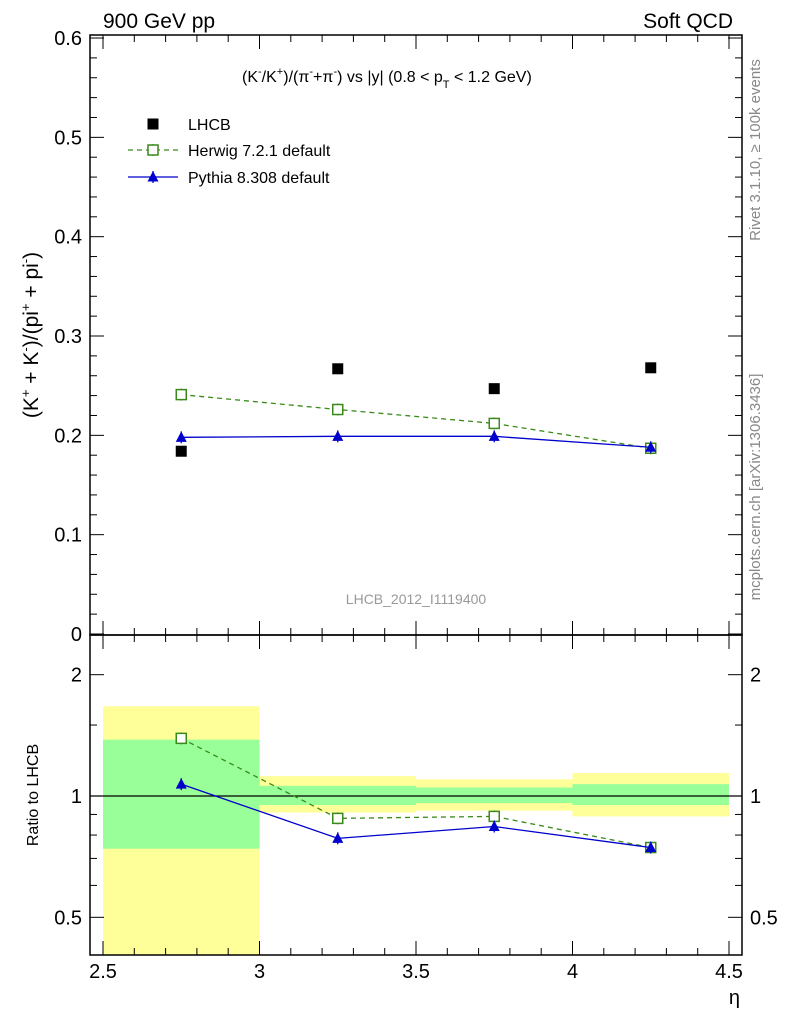  What do you see at coordinates (416, 599) in the screenshot?
I see `analysis-watermark: LHCB_2012_I1119400` at bounding box center [416, 599].